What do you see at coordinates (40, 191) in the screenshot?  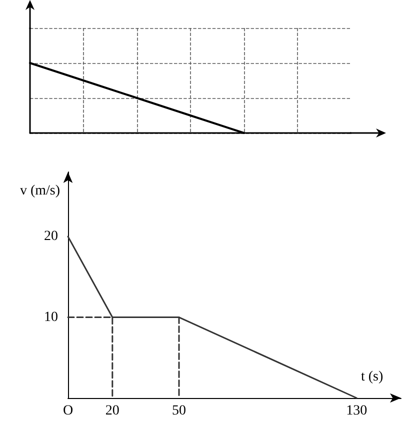 I see `y-axis-title: v (m/s)` at bounding box center [40, 191].